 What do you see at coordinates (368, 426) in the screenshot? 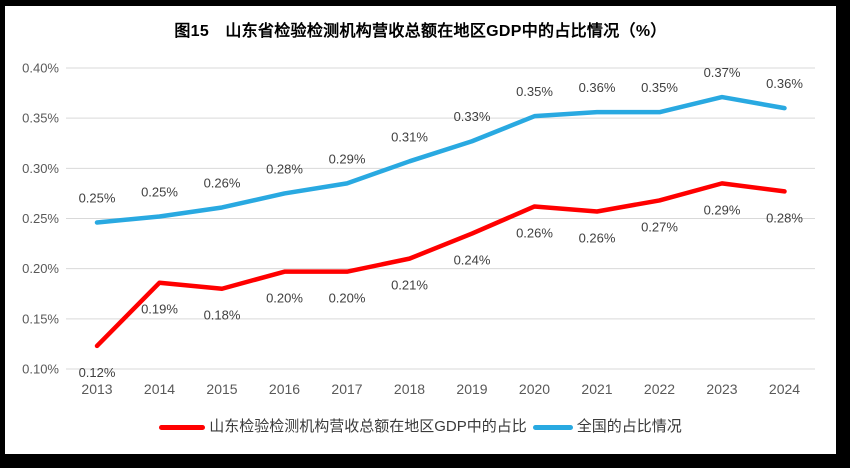
I see `legend-label-shandong: 山东检验检测机构营收总额在地区GDP中的占比` at bounding box center [368, 426].